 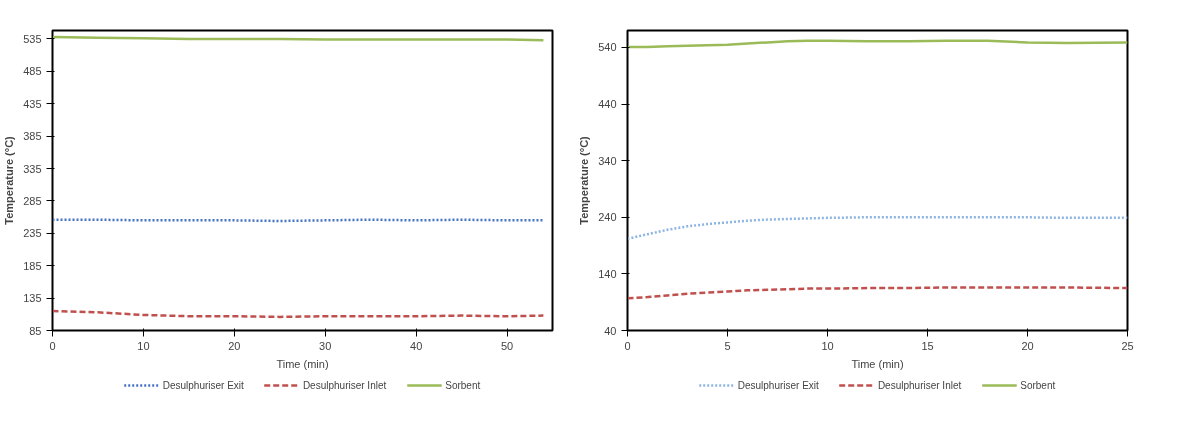 I want to click on y-tick-label: 335, so click(x=32, y=168).